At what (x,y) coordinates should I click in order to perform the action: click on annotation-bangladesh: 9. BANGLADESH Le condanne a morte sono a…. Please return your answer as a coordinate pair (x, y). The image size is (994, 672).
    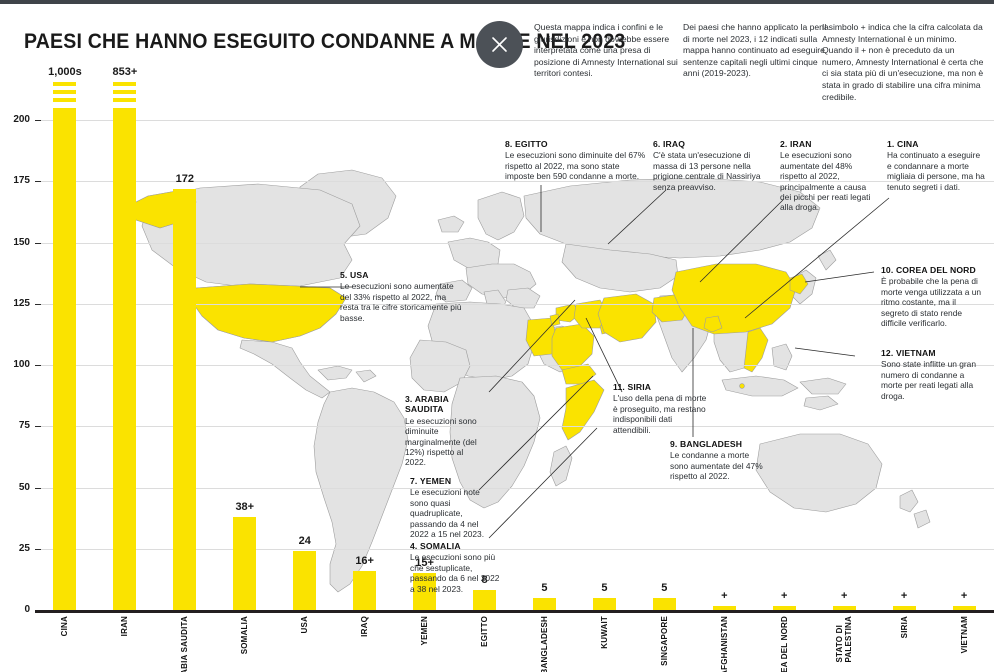
    Looking at the image, I should click on (717, 460).